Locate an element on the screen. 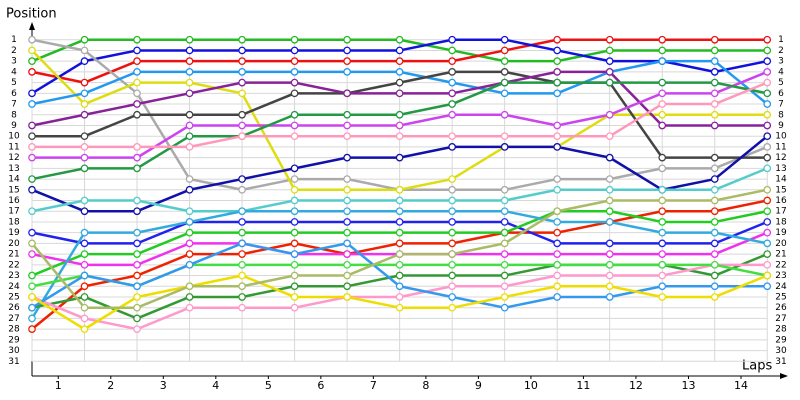  y-tick-label: 27 is located at coordinates (13, 319).